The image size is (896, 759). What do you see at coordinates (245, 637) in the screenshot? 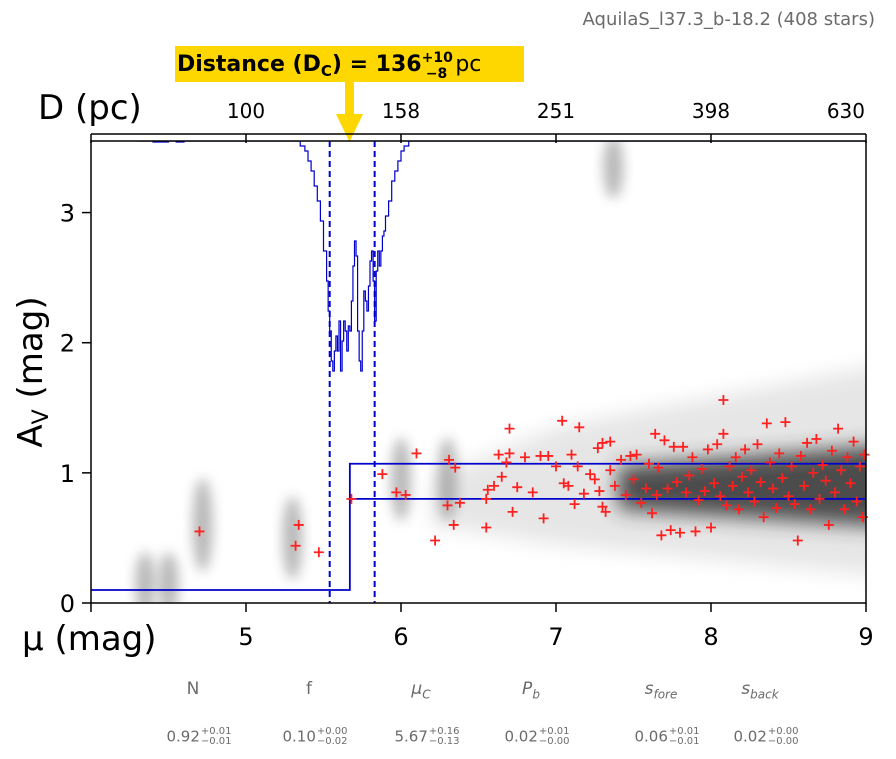
I see `x-tick-label: 5` at bounding box center [245, 637].